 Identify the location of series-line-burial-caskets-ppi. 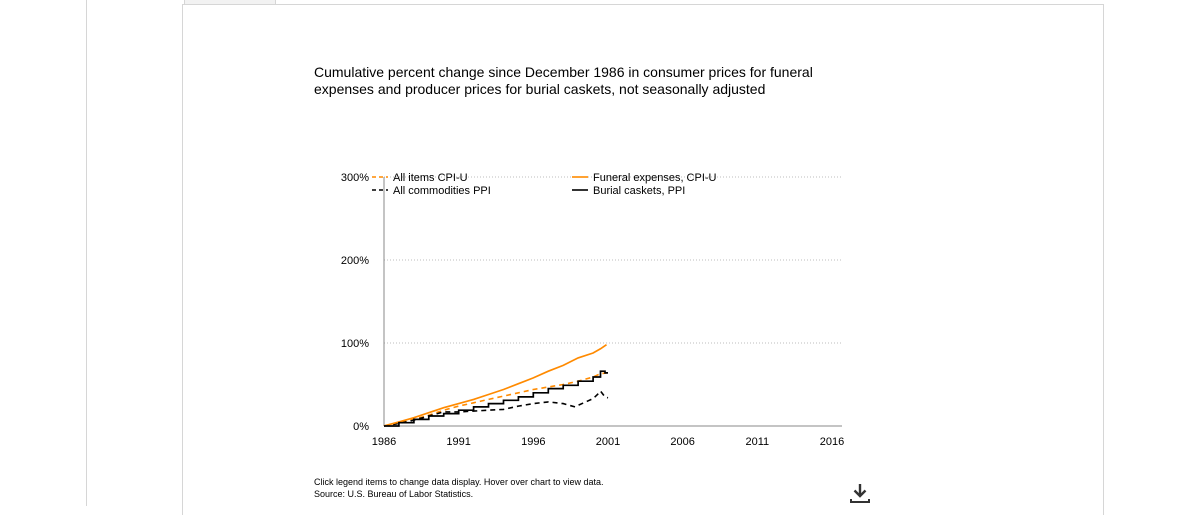
(496, 398).